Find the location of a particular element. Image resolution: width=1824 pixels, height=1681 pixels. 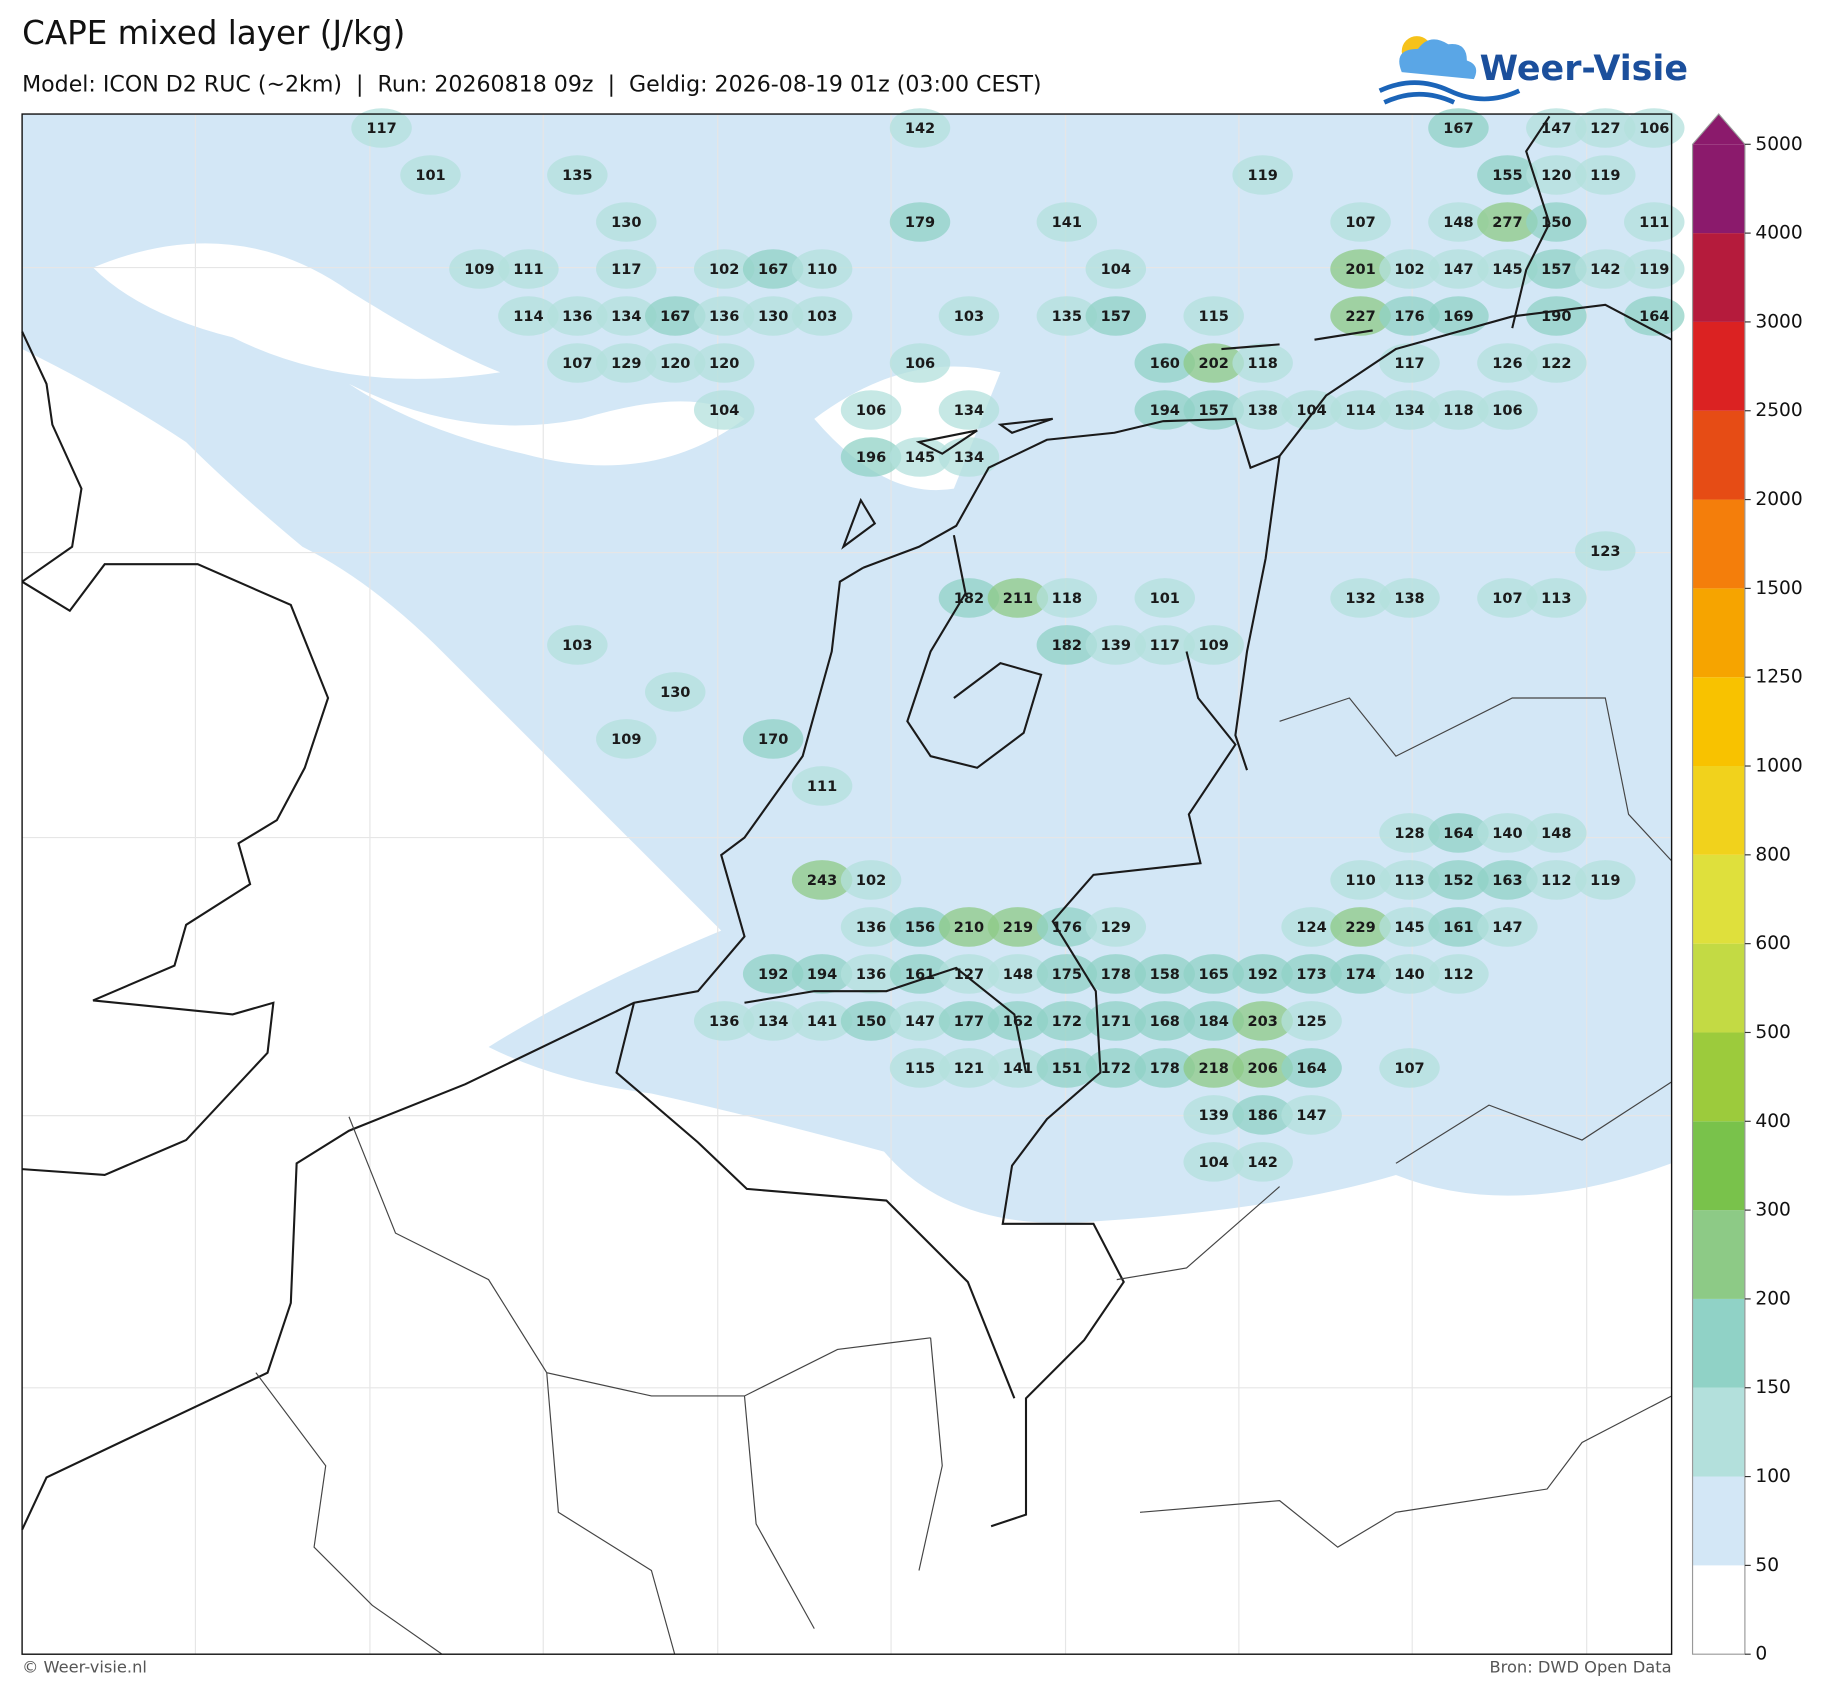

cape-value: 169 is located at coordinates (1458, 317).